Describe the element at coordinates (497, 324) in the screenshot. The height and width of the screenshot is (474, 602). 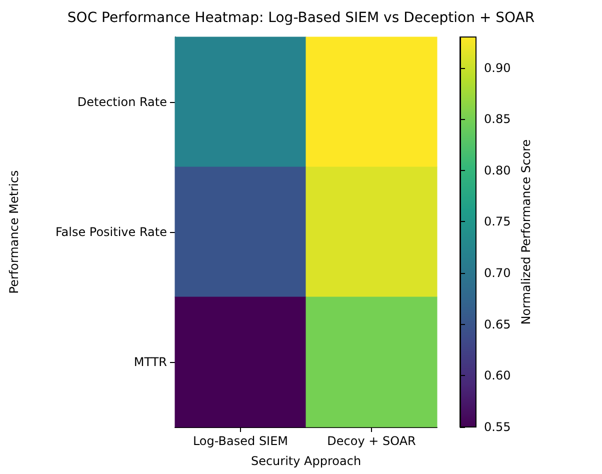
I see `color-bar-label: 0.65` at that location.